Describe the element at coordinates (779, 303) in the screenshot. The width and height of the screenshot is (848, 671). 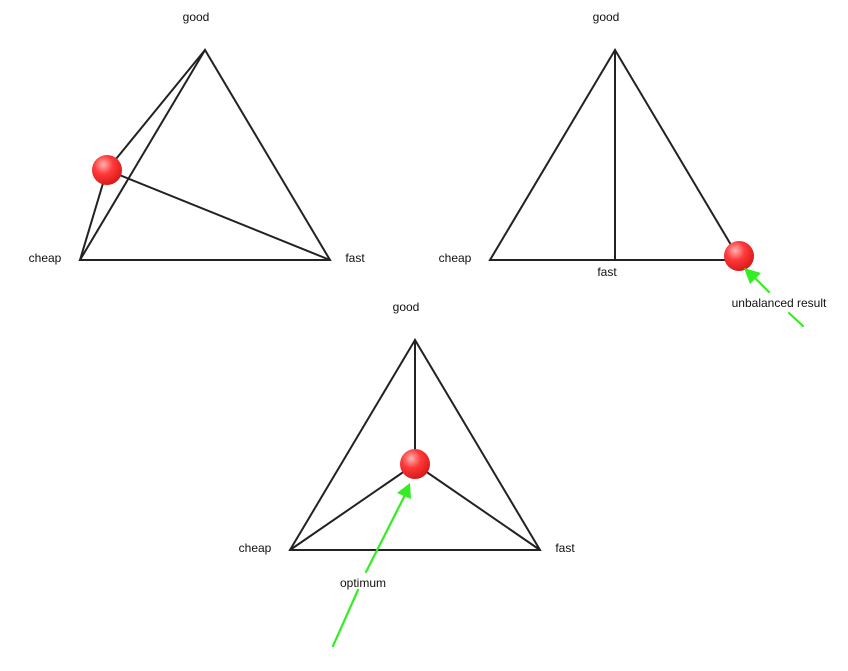
I see `label-unbalanced-result: unbalanced result` at that location.